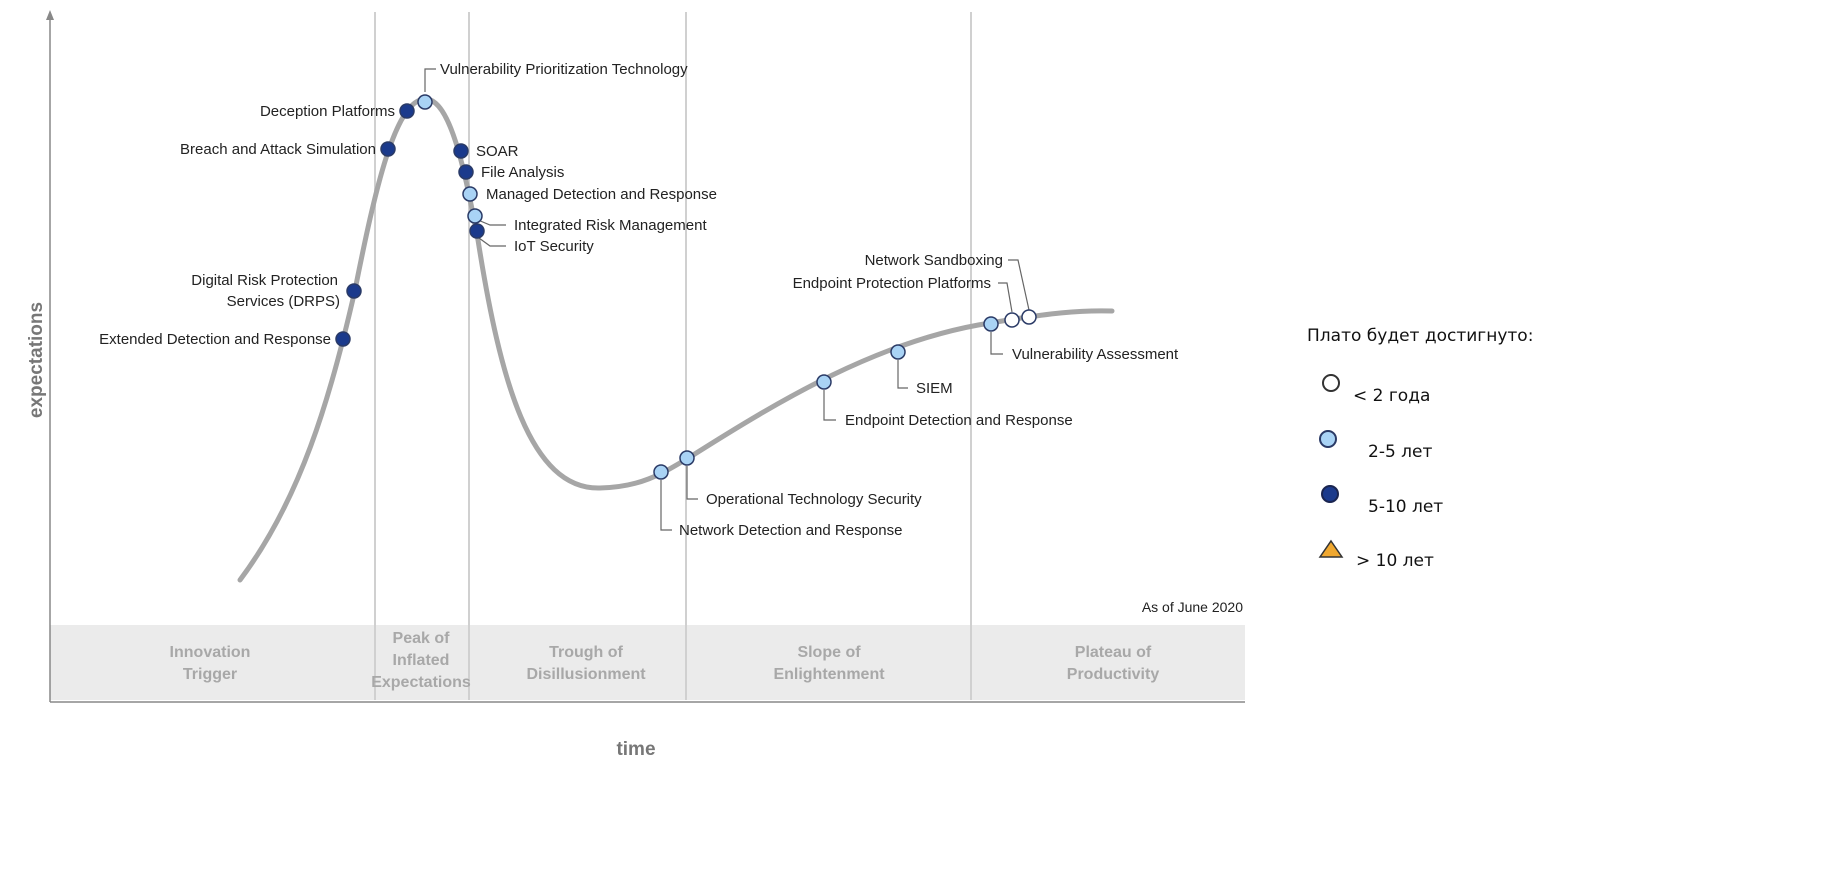 The height and width of the screenshot is (874, 1843). What do you see at coordinates (477, 231) in the screenshot?
I see `dot-iot-security` at bounding box center [477, 231].